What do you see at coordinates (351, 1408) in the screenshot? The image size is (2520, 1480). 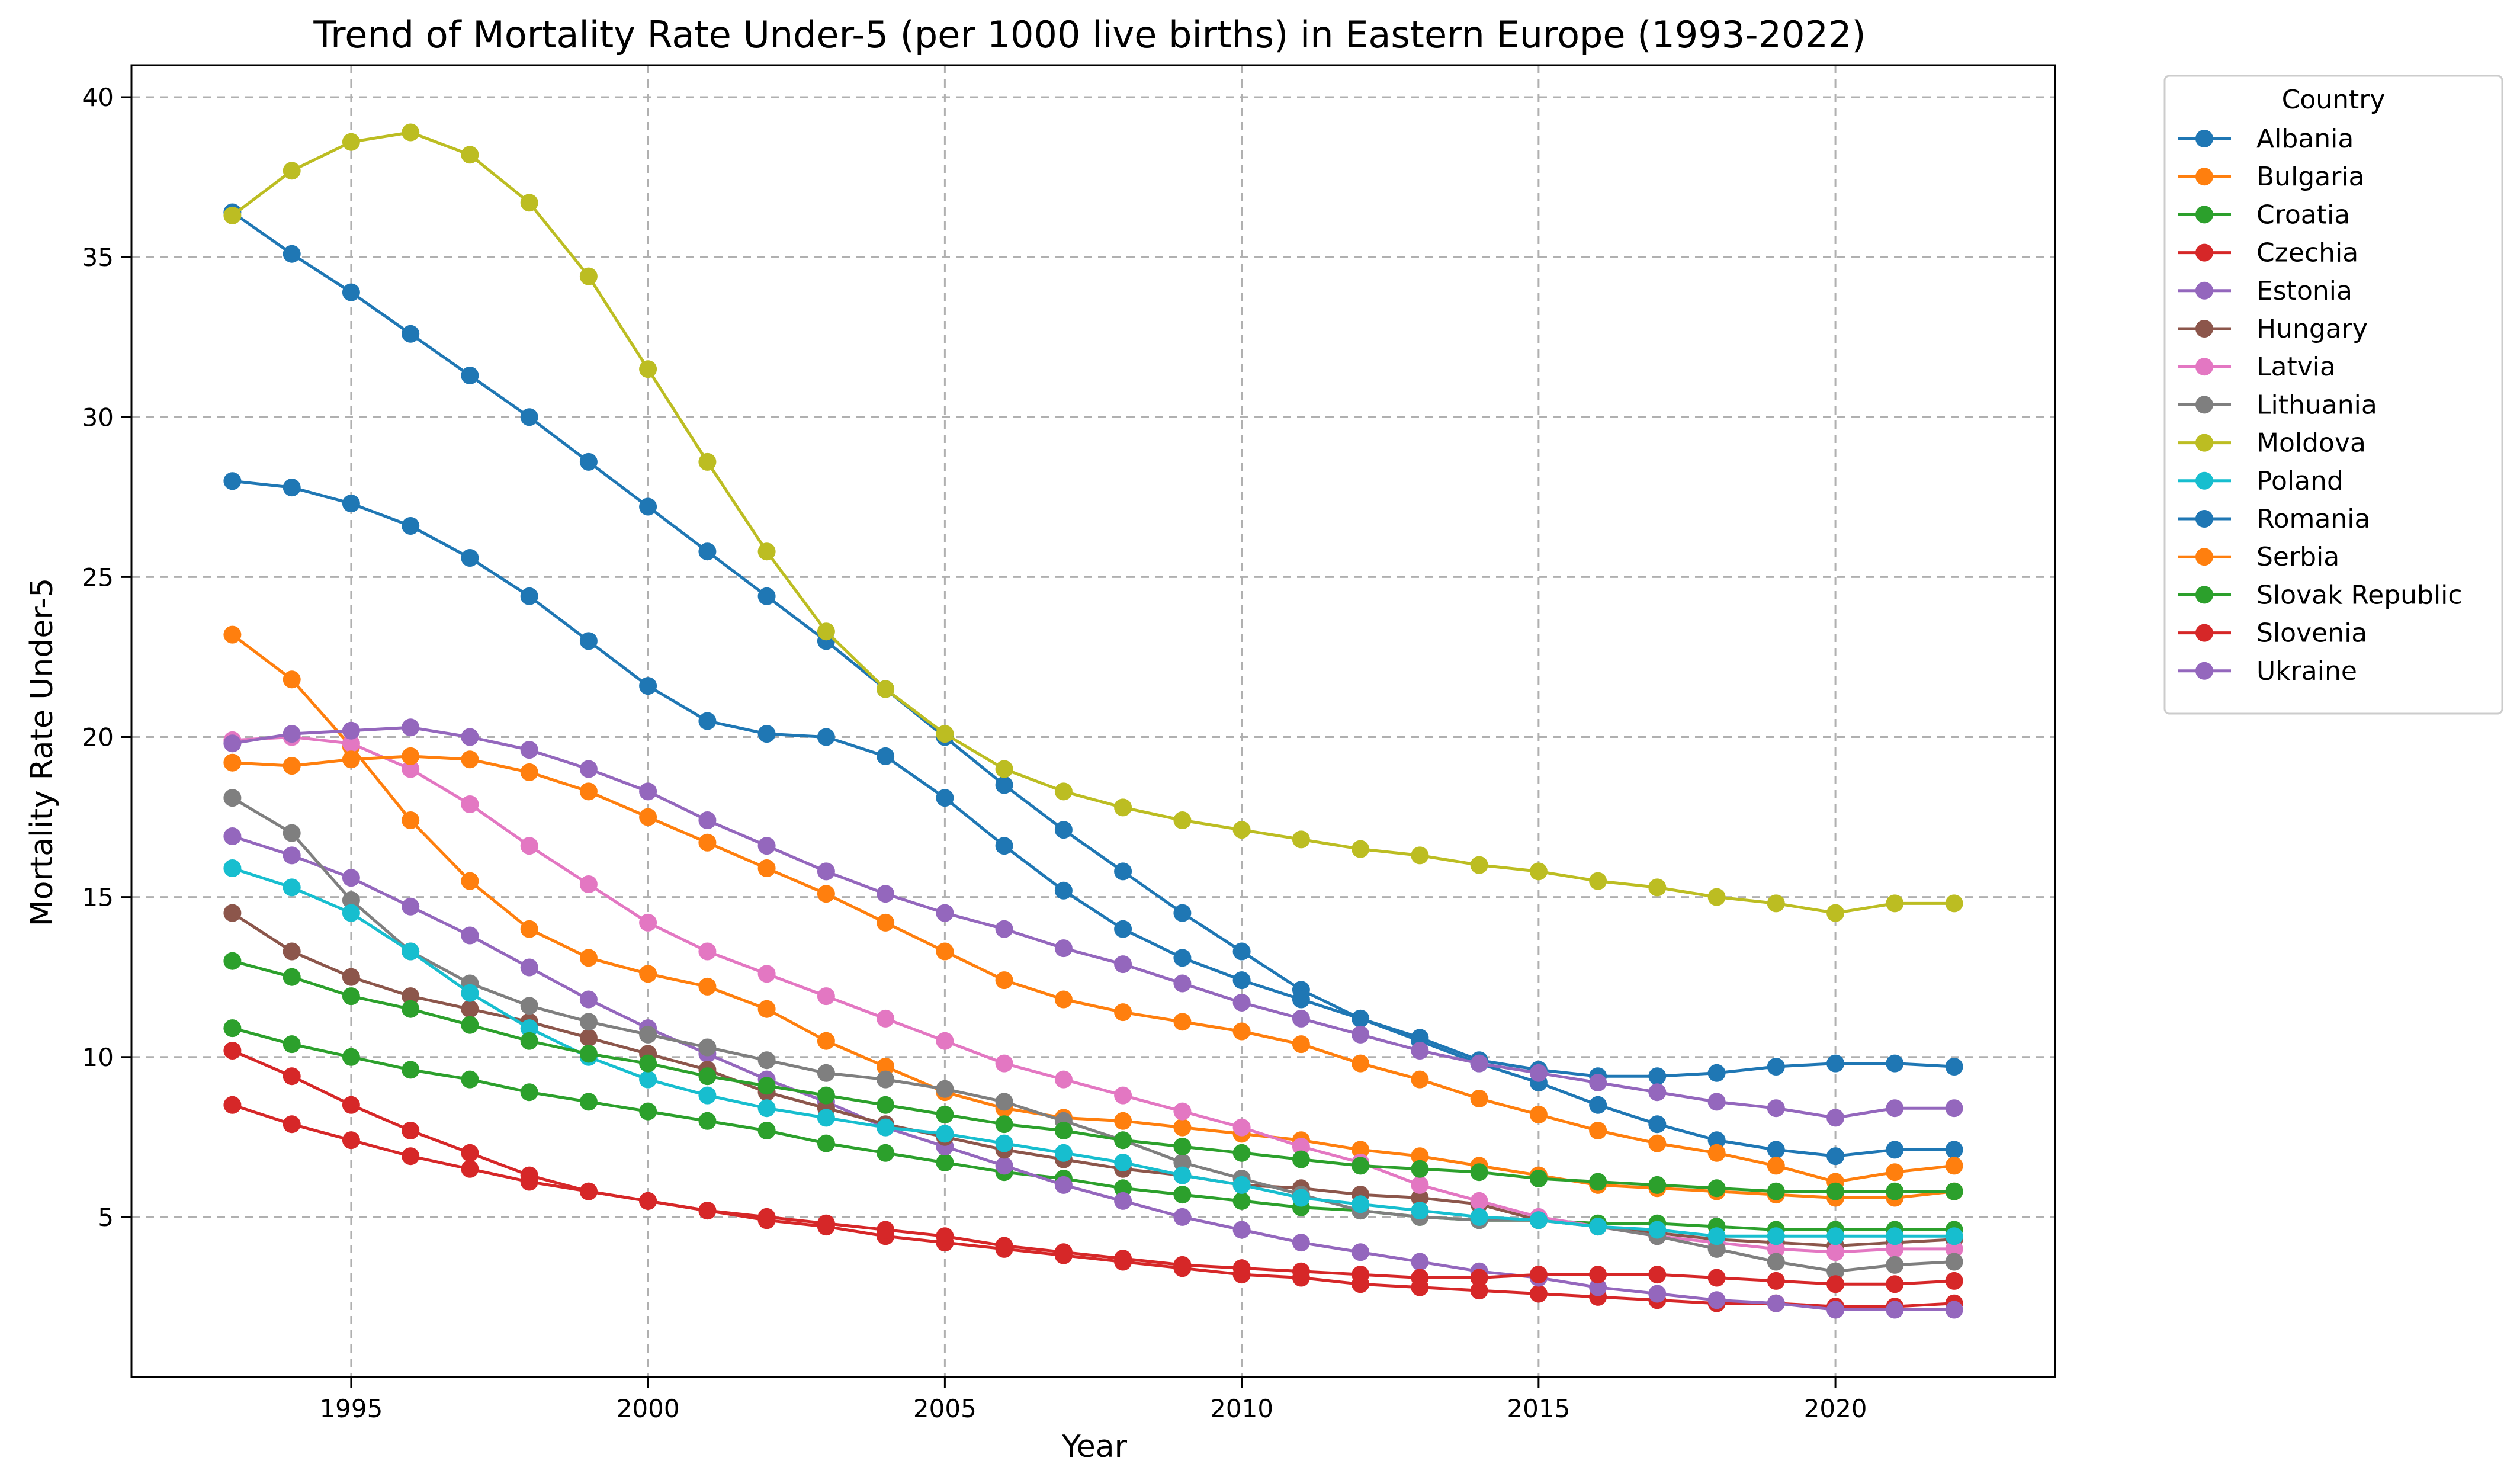 I see `x-tick-label: 1995` at bounding box center [351, 1408].